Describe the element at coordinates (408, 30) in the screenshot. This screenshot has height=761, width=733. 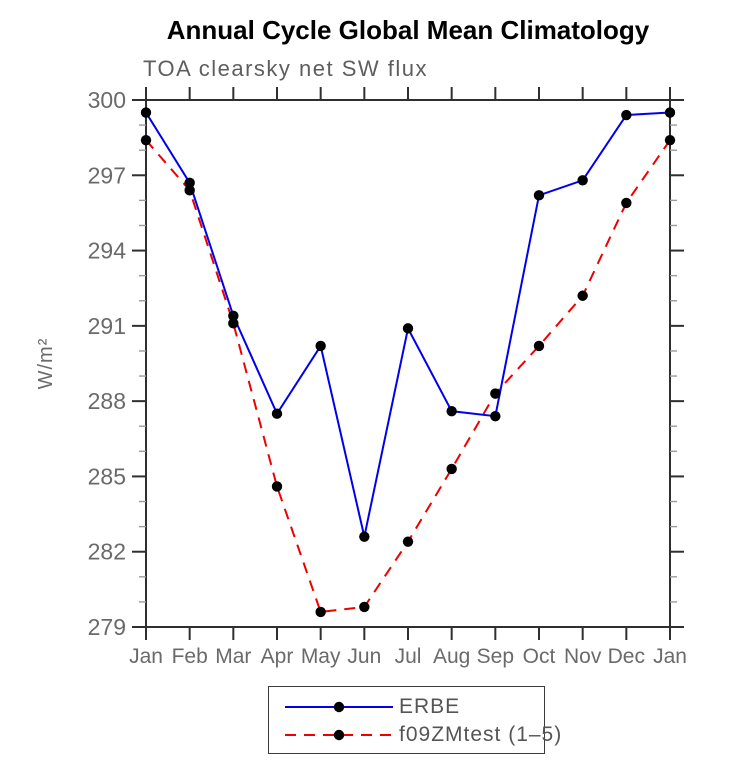
I see `chart-title: Annual Cycle Global Mean Climatology` at that location.